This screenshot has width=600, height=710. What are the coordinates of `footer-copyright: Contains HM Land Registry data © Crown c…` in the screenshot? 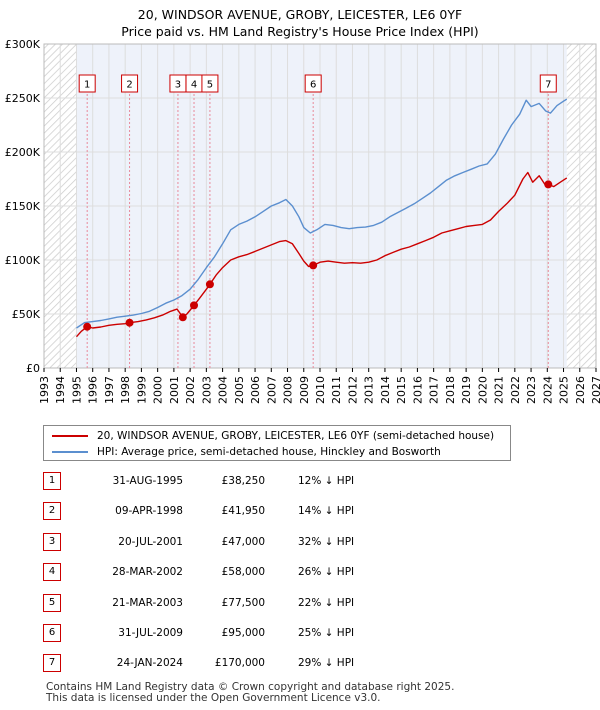 It's located at (250, 687).